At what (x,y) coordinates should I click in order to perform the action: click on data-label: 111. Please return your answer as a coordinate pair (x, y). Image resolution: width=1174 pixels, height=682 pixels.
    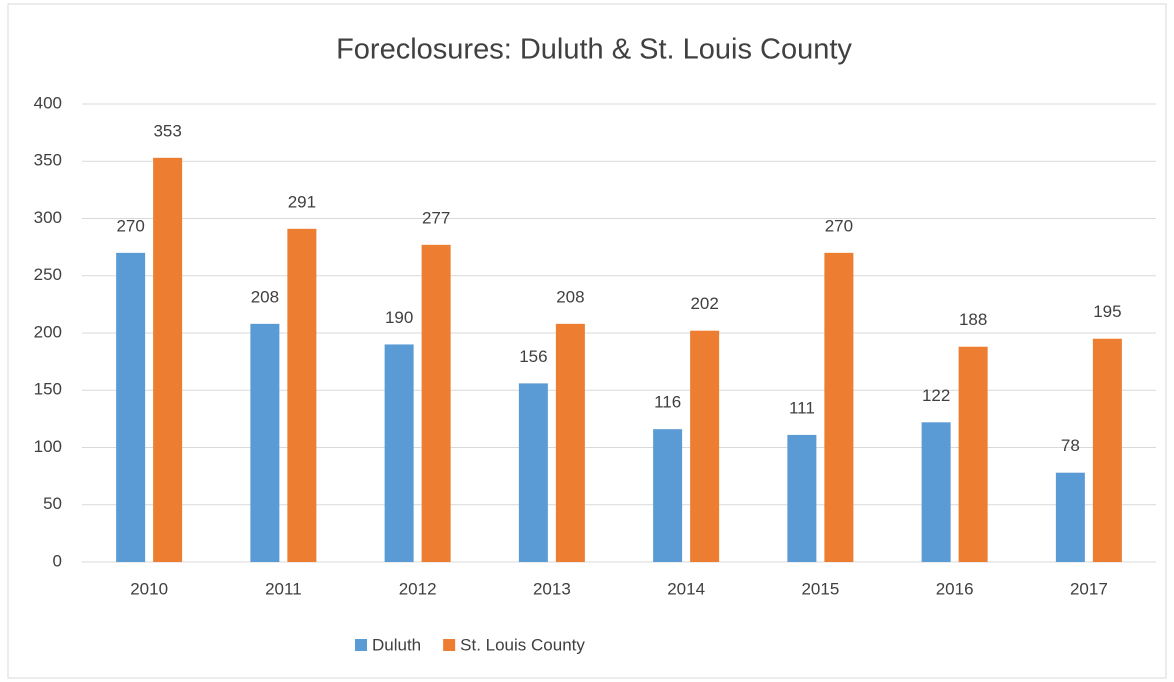
    Looking at the image, I should click on (802, 407).